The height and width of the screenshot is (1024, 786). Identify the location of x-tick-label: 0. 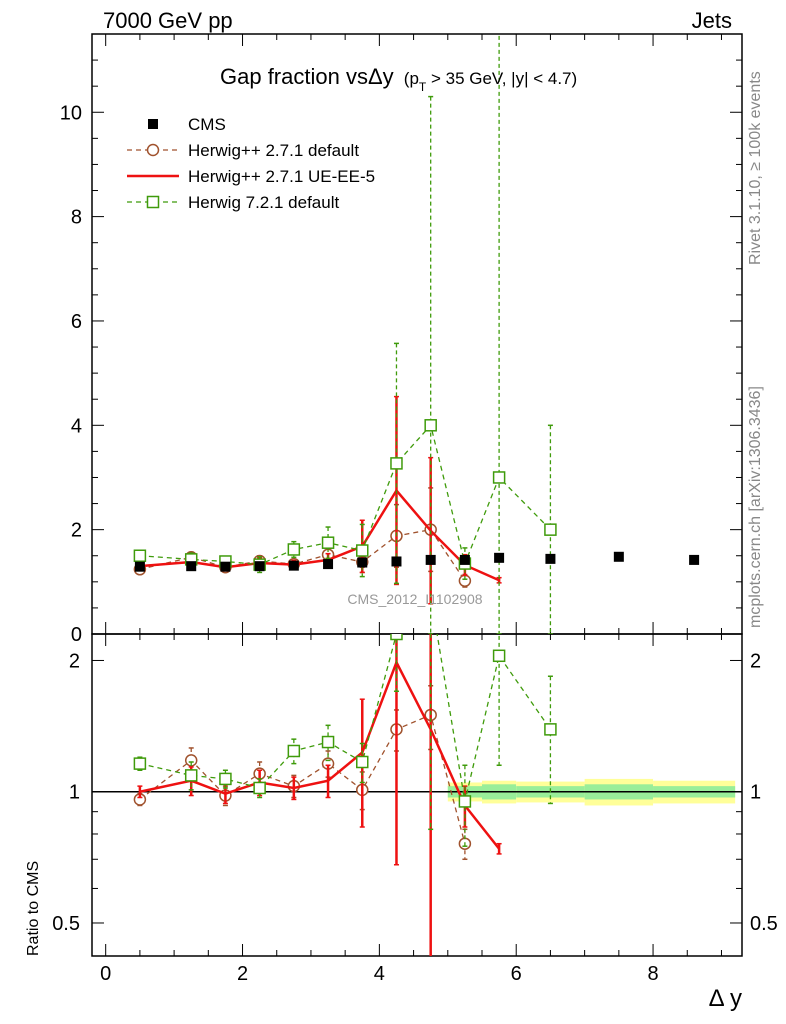
(105, 974).